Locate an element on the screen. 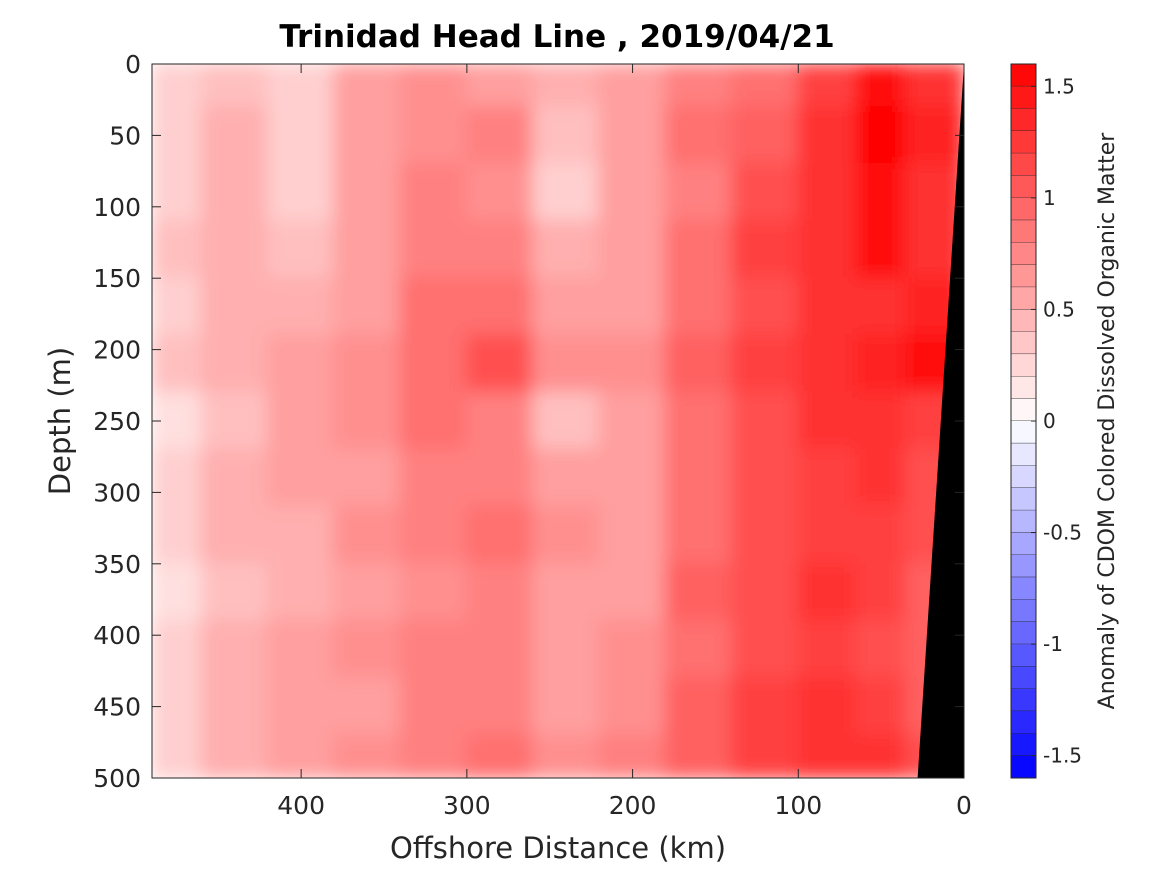 Image resolution: width=1167 pixels, height=875 pixels. x-tick-label: 100 is located at coordinates (798, 805).